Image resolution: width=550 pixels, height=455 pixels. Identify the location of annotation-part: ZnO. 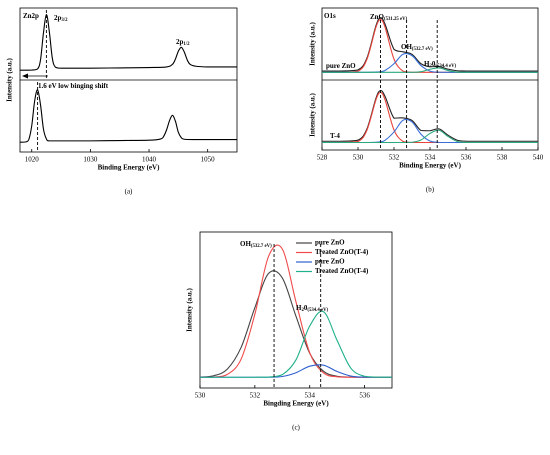
(377, 17).